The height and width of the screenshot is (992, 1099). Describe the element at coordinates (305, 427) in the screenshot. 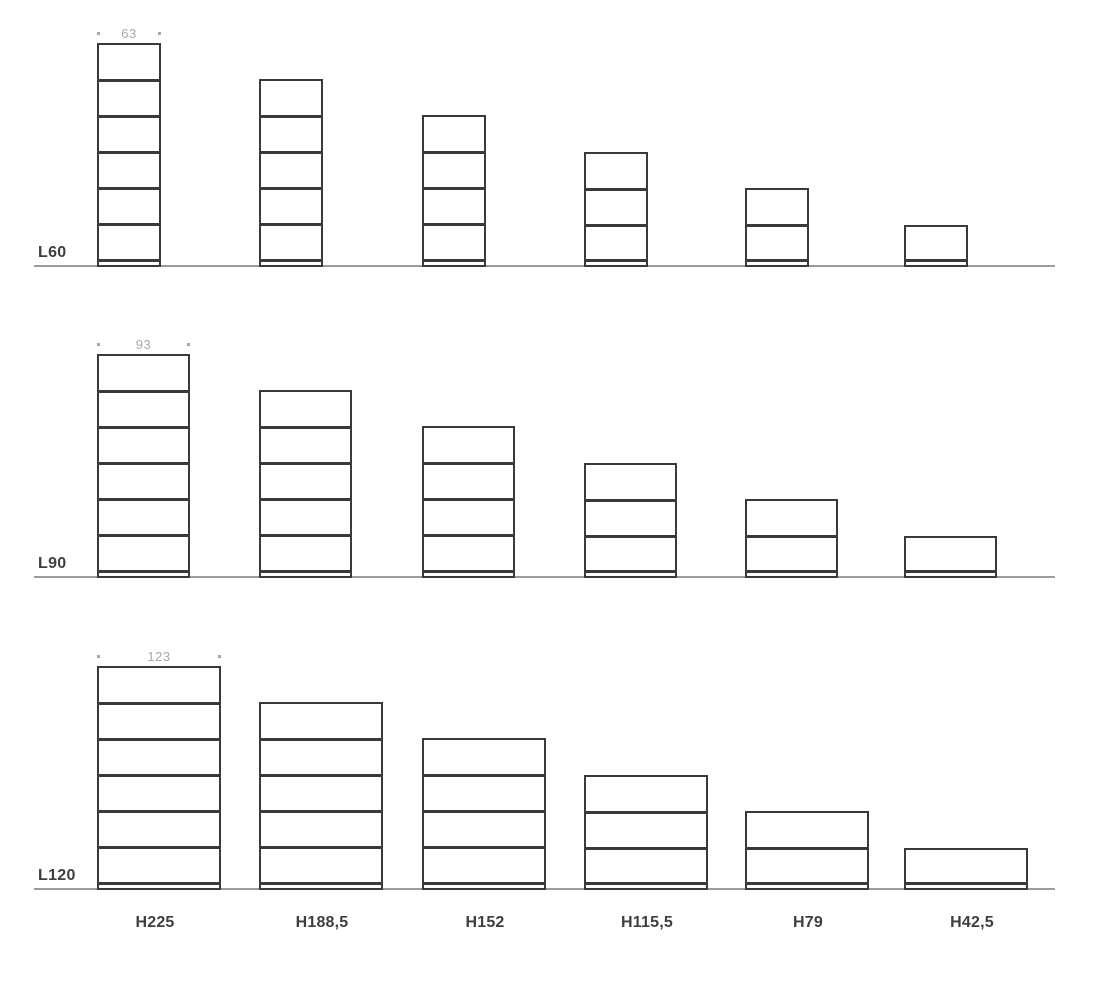

I see `shelf-L90-H188,5-1` at that location.